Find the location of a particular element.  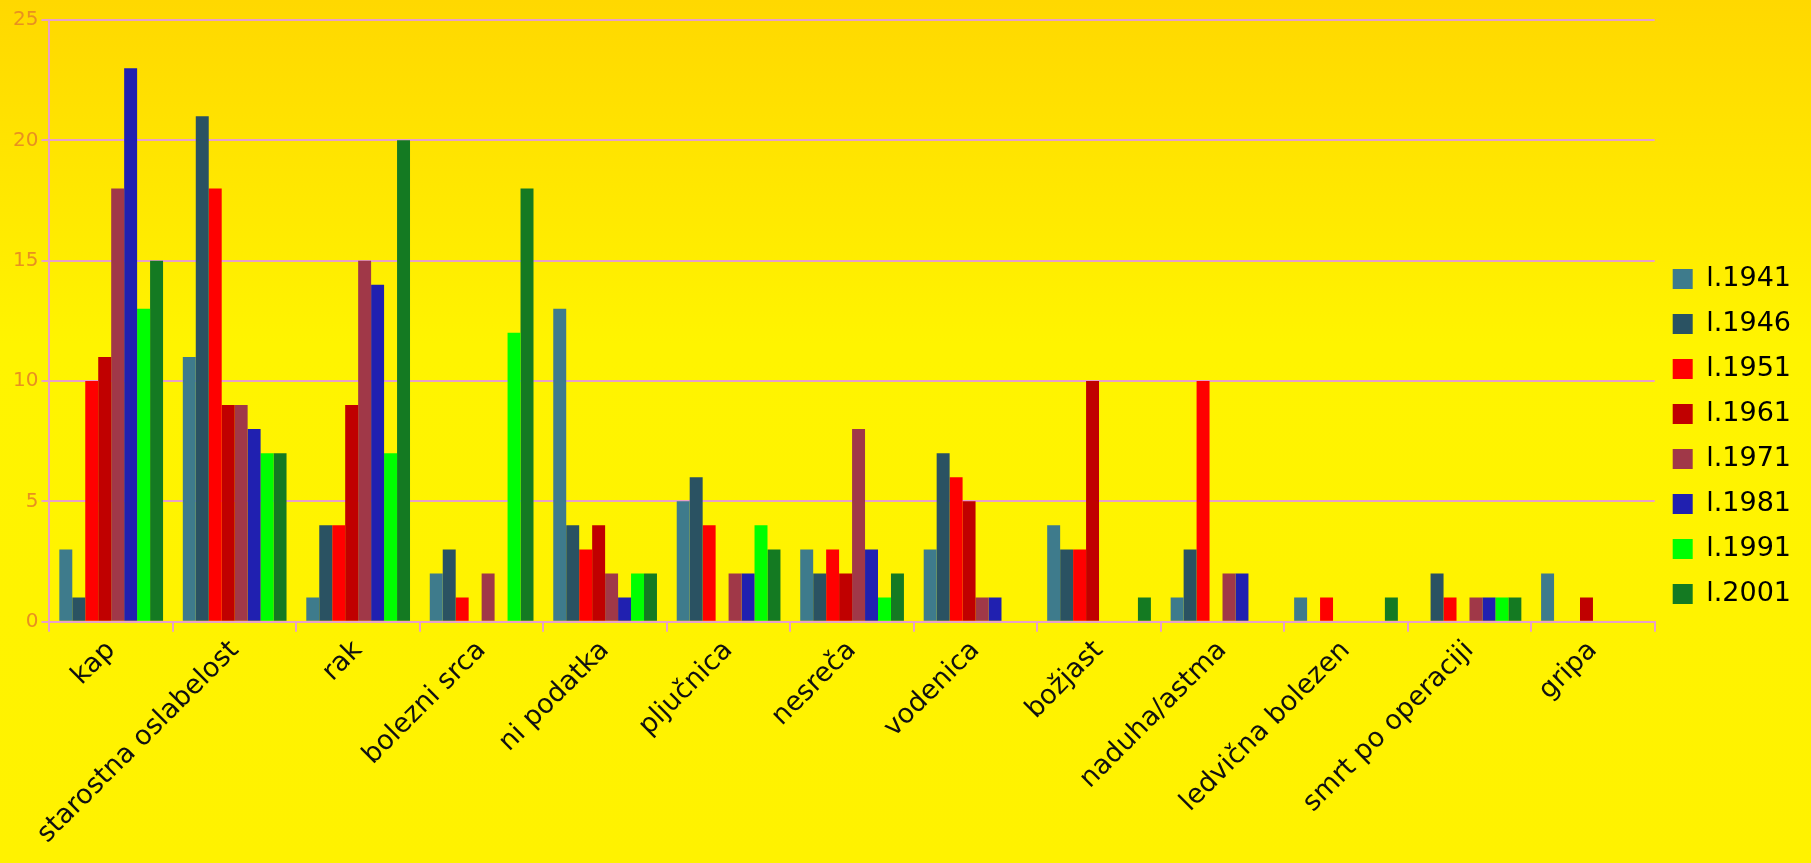

y-tick-label: 20 is located at coordinates (26, 138).